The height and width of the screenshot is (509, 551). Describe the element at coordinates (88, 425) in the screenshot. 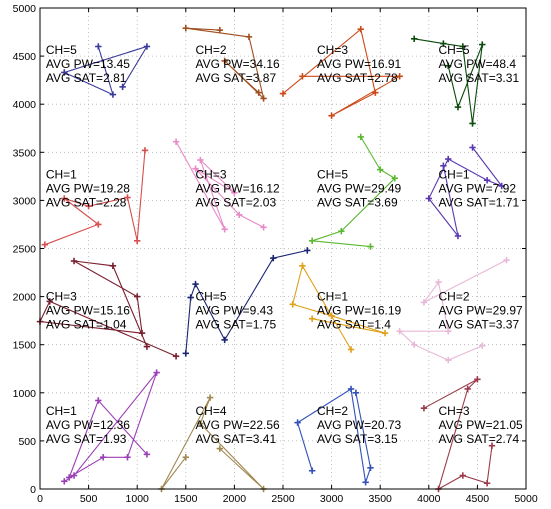

I see `annotation-line: AVG PW=12.36` at that location.